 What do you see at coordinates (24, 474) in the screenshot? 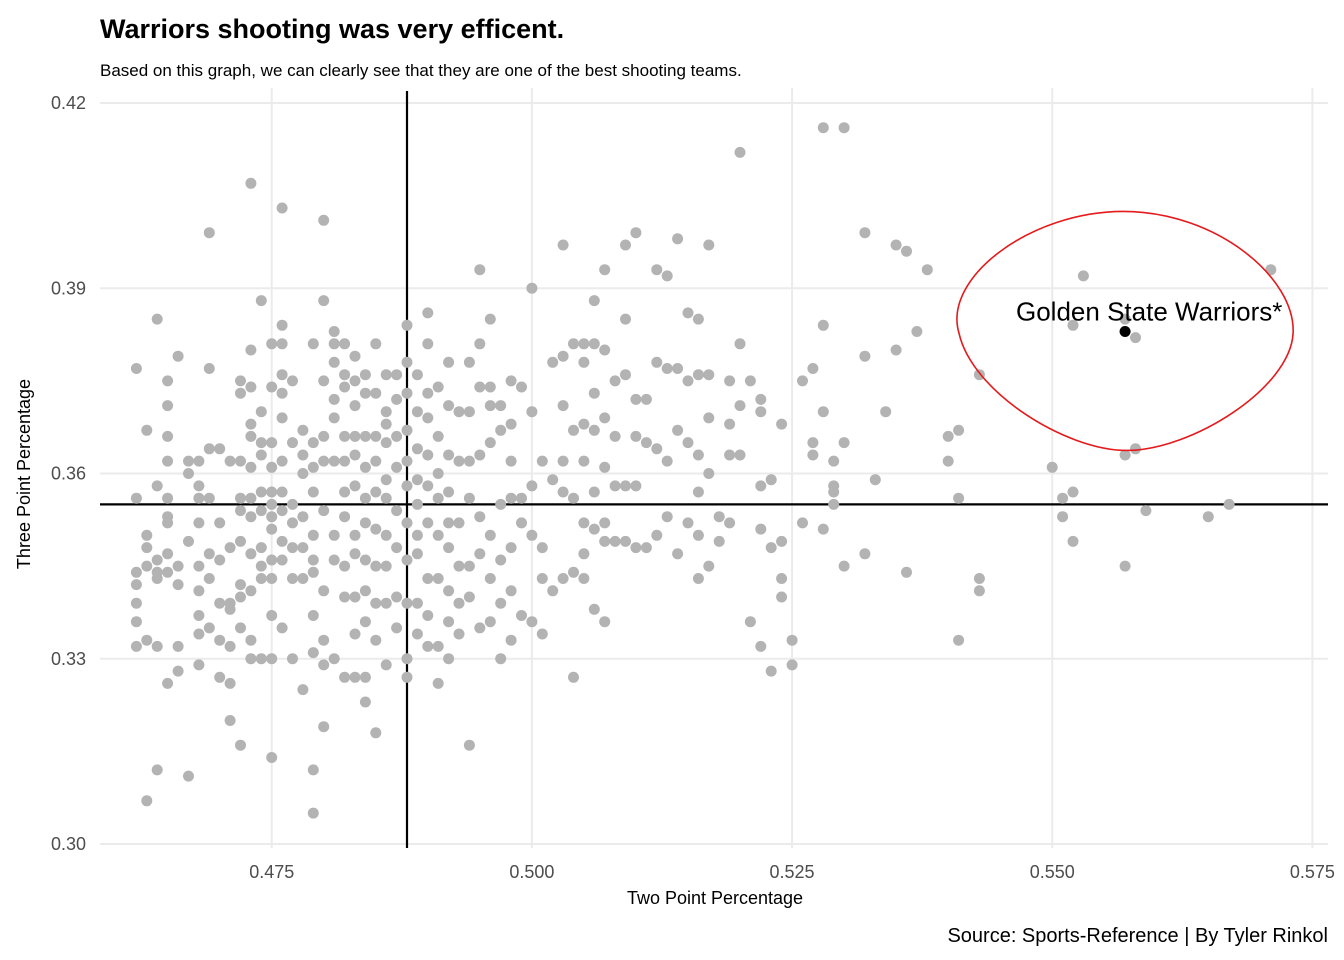
I see `y-axis-label: Three Point Percentage` at bounding box center [24, 474].